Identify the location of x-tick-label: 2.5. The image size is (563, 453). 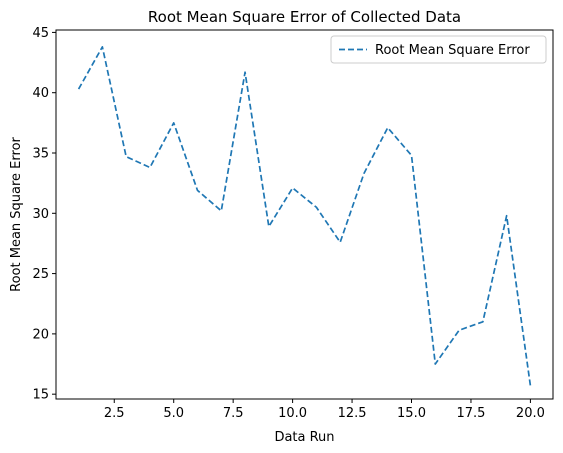
(114, 413).